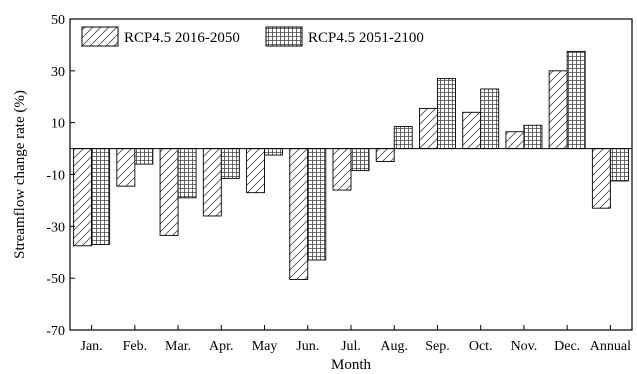 The width and height of the screenshot is (637, 374). Describe the element at coordinates (307, 346) in the screenshot. I see `x-tick-label: Jun.` at that location.